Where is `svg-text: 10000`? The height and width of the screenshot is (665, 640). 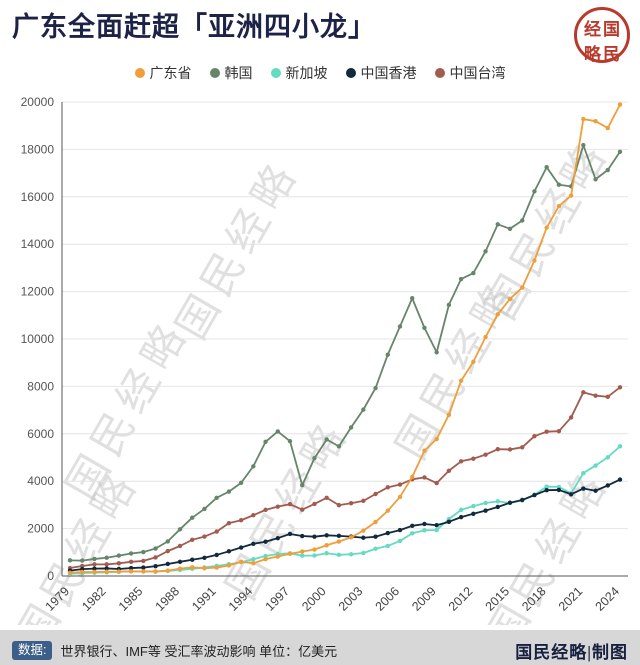 svg-text: 10000 is located at coordinates (38, 339).